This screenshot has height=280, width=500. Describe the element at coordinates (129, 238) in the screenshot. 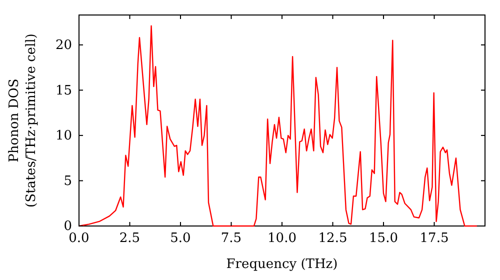

I see `x-tick-label: 2.5` at that location.